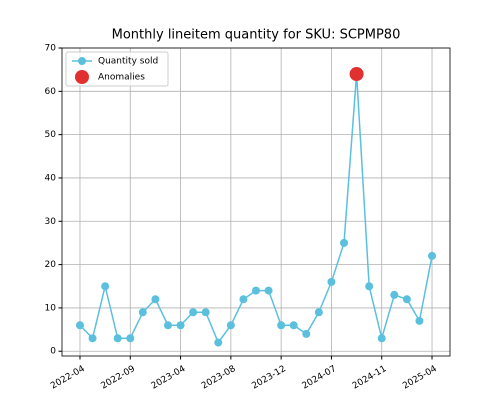 Image resolution: width=500 pixels, height=400 pixels. I want to click on y-tick-label: 30, so click(51, 222).